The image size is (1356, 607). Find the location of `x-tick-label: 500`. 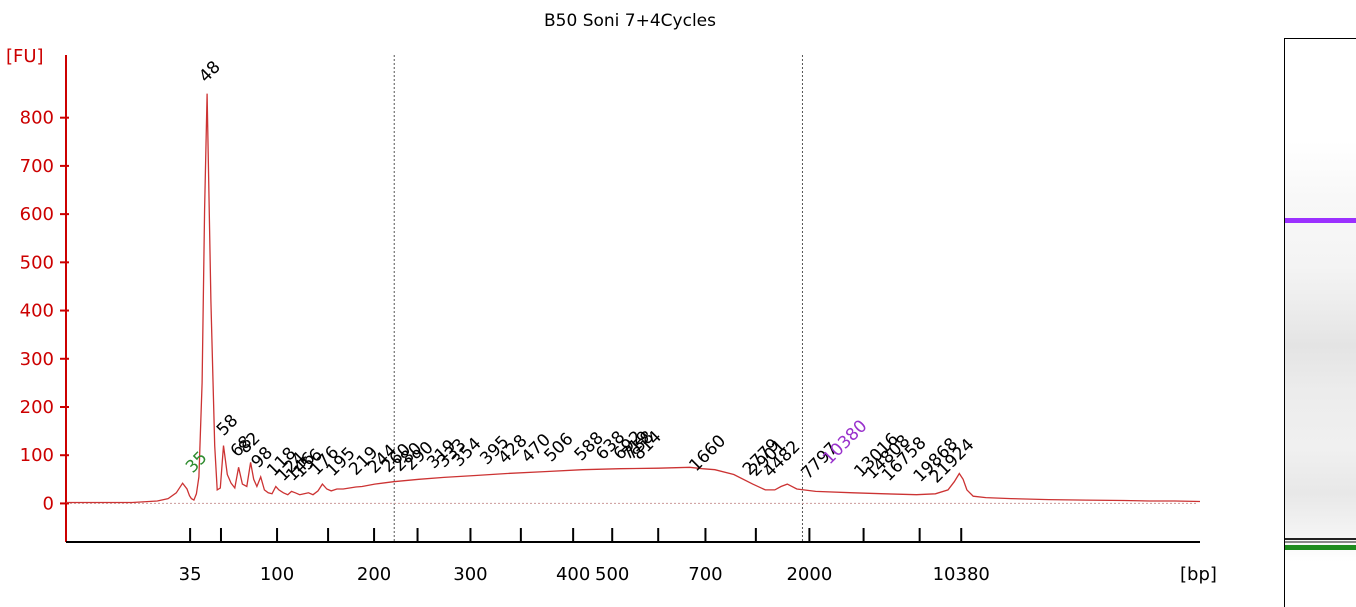

x-tick-label: 500 is located at coordinates (612, 574).